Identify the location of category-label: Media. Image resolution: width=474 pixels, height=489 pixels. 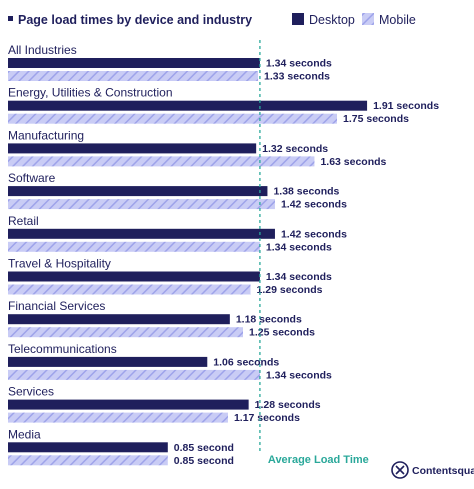
(24, 434).